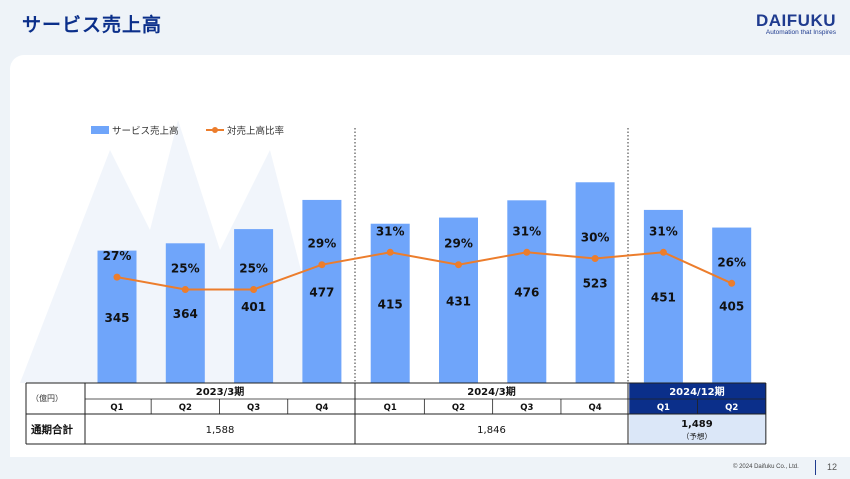 Image resolution: width=850 pixels, height=479 pixels. Describe the element at coordinates (256, 131) in the screenshot. I see `legend-line-label: 対売上高比率` at that location.